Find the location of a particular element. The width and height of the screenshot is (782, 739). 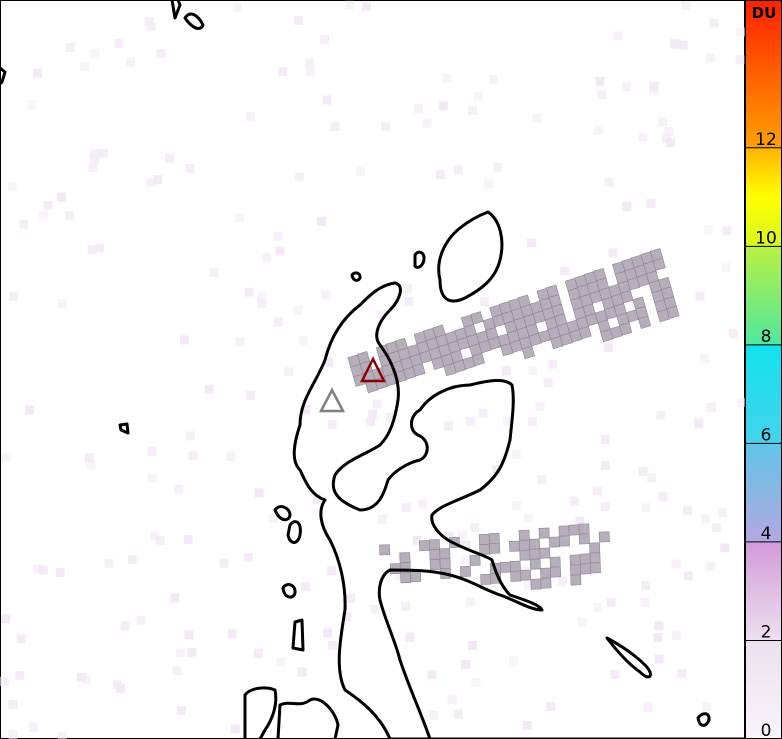

colorbar-tick-label: 0 is located at coordinates (766, 730).